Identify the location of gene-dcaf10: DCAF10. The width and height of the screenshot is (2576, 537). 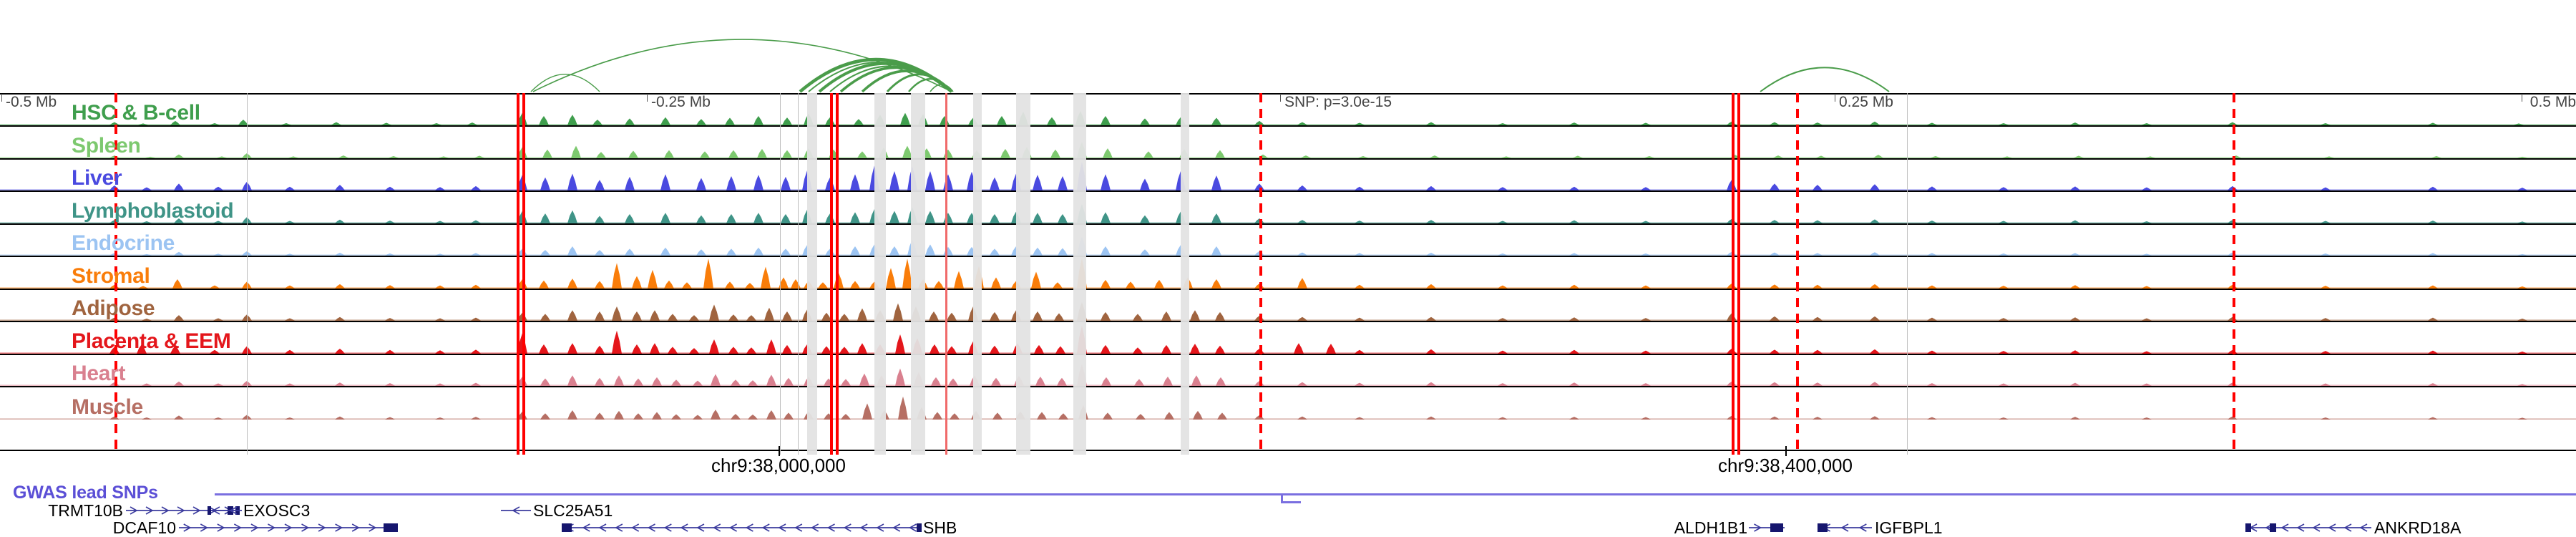
(255, 527).